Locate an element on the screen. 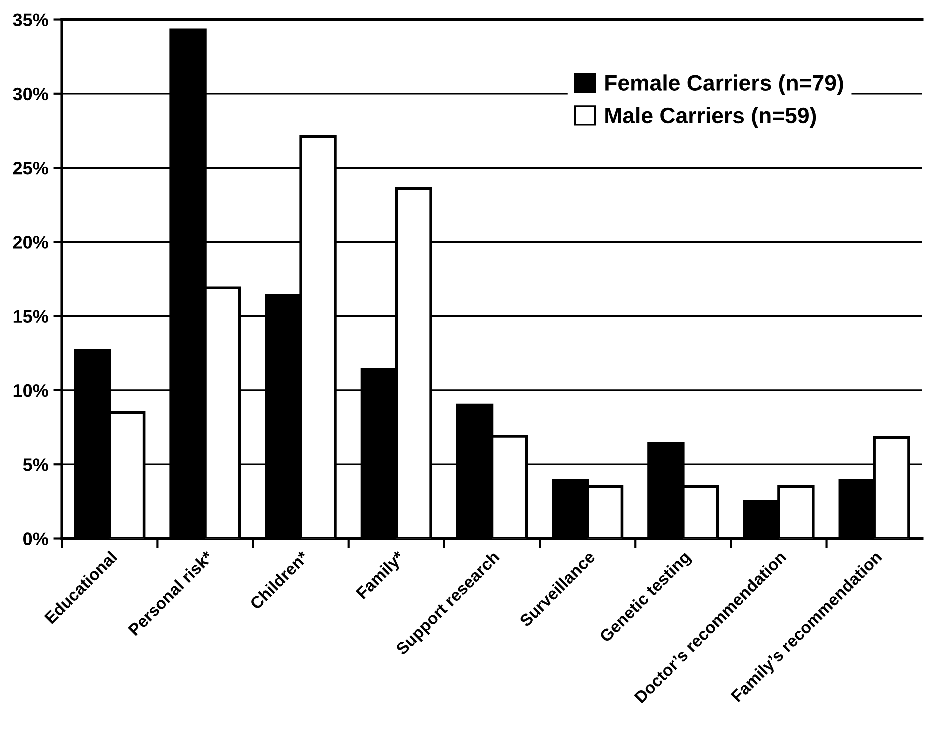 This screenshot has height=732, width=927. y-tick-label: 10% is located at coordinates (31, 391).